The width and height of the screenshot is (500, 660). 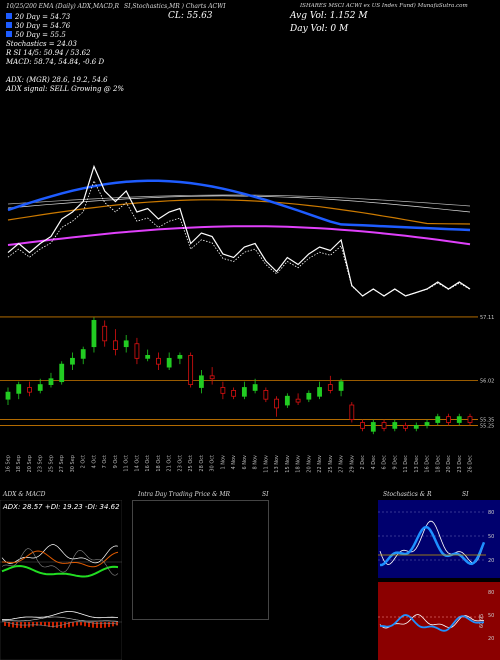 I want to click on day-volume: Day Vol: 0 M, so click(x=319, y=29).